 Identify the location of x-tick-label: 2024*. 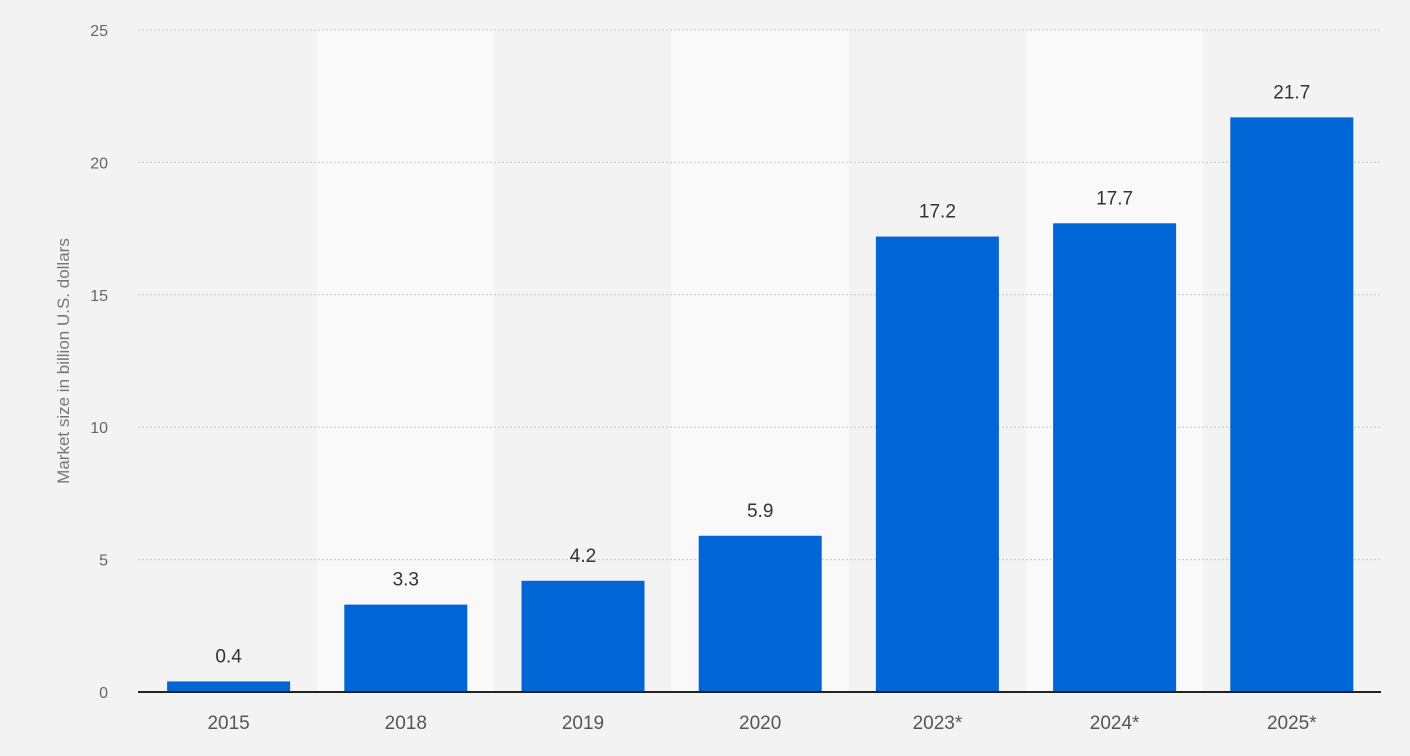
(1115, 723).